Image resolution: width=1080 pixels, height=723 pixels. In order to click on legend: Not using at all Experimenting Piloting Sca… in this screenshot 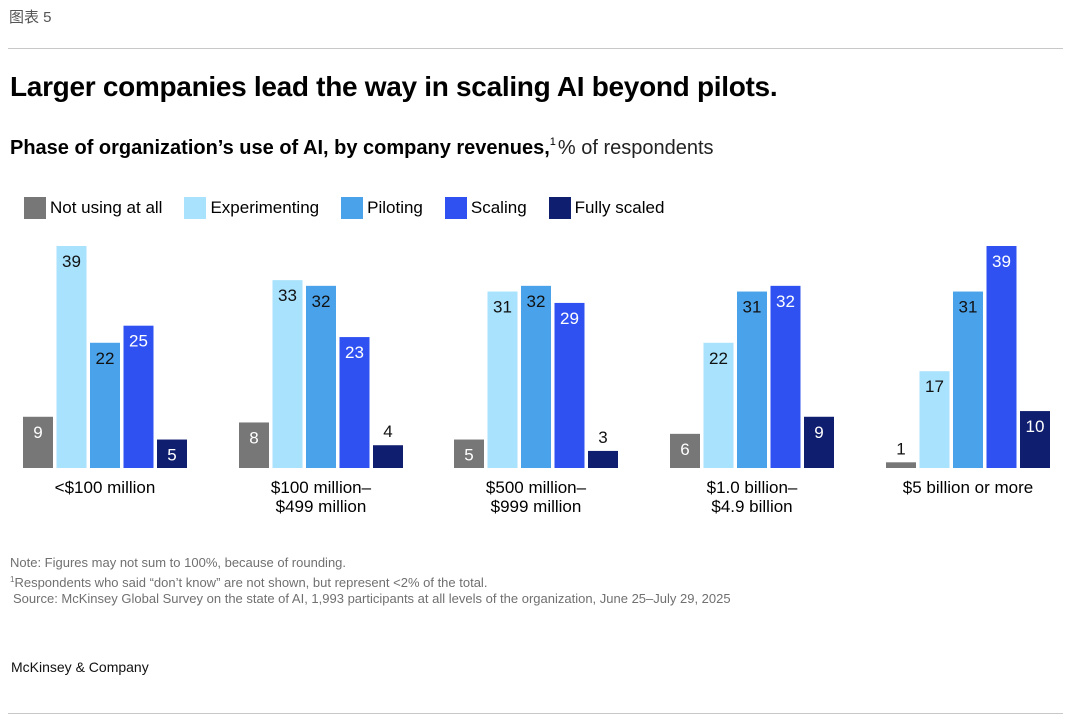, I will do `click(355, 208)`.